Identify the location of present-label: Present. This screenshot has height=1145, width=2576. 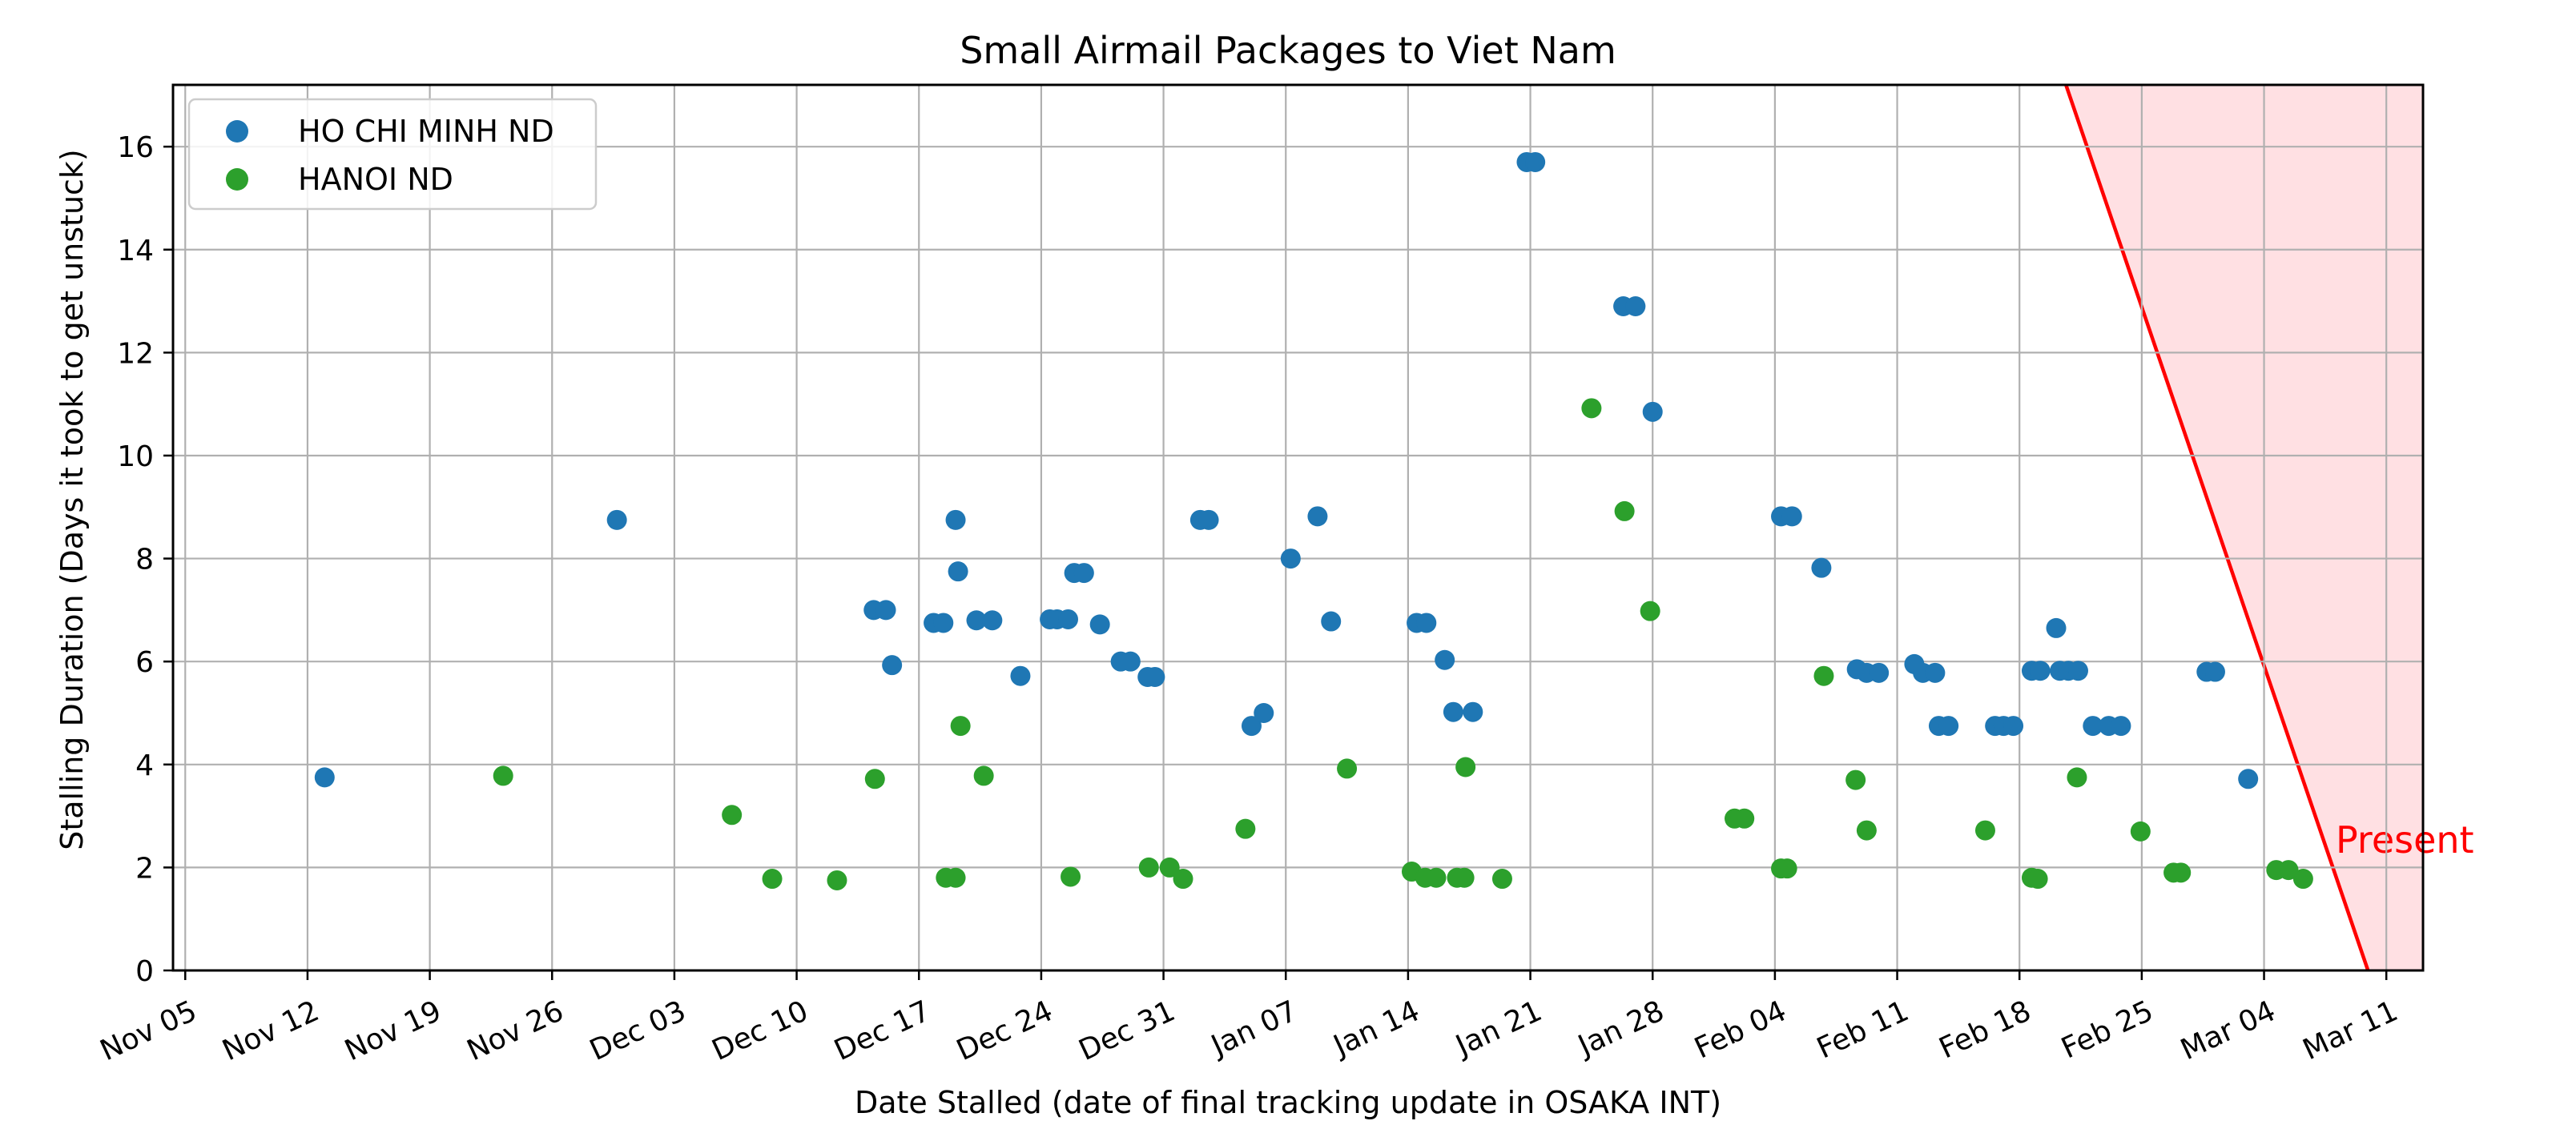
(2405, 840).